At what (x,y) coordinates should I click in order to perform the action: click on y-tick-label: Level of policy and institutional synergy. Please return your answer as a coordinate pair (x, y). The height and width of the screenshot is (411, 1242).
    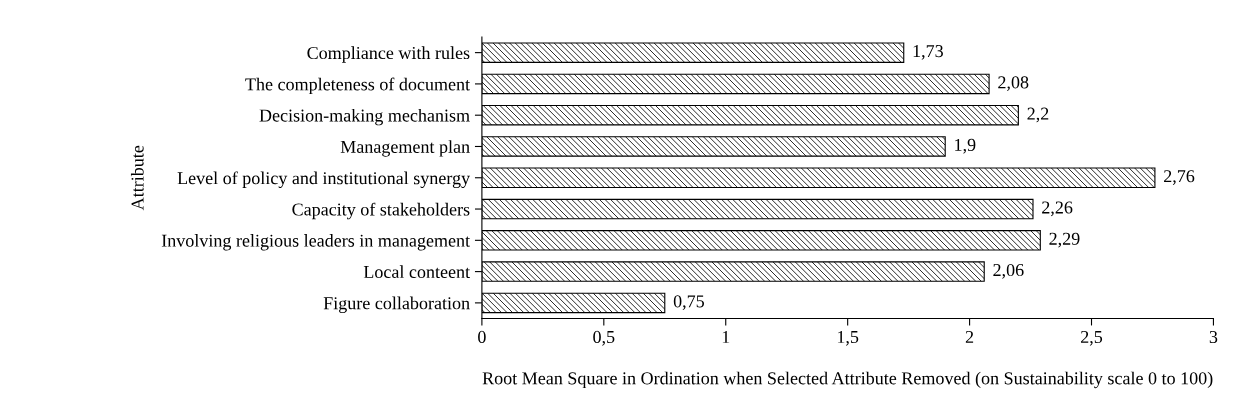
    Looking at the image, I should click on (324, 180).